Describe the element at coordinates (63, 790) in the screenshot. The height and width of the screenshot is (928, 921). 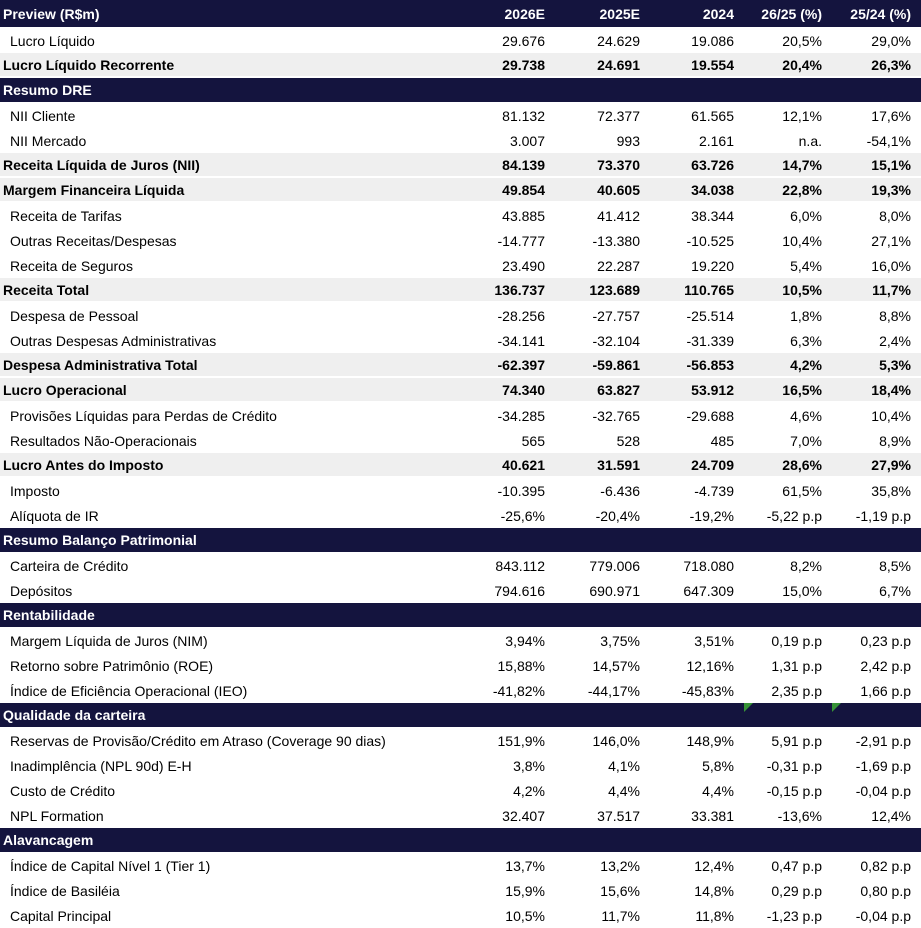
I see `row-label: Custo de Crédito` at that location.